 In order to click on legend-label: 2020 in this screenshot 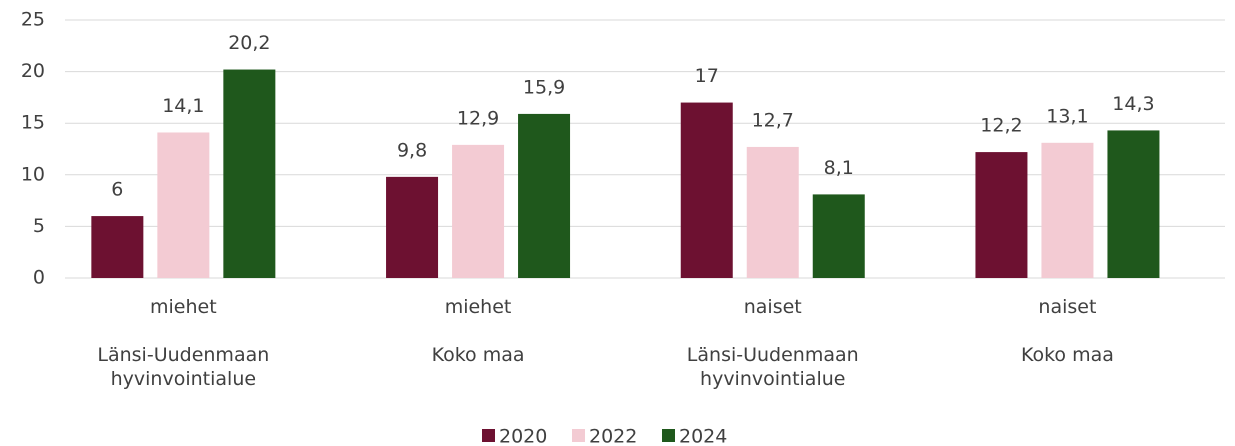, I will do `click(523, 436)`.